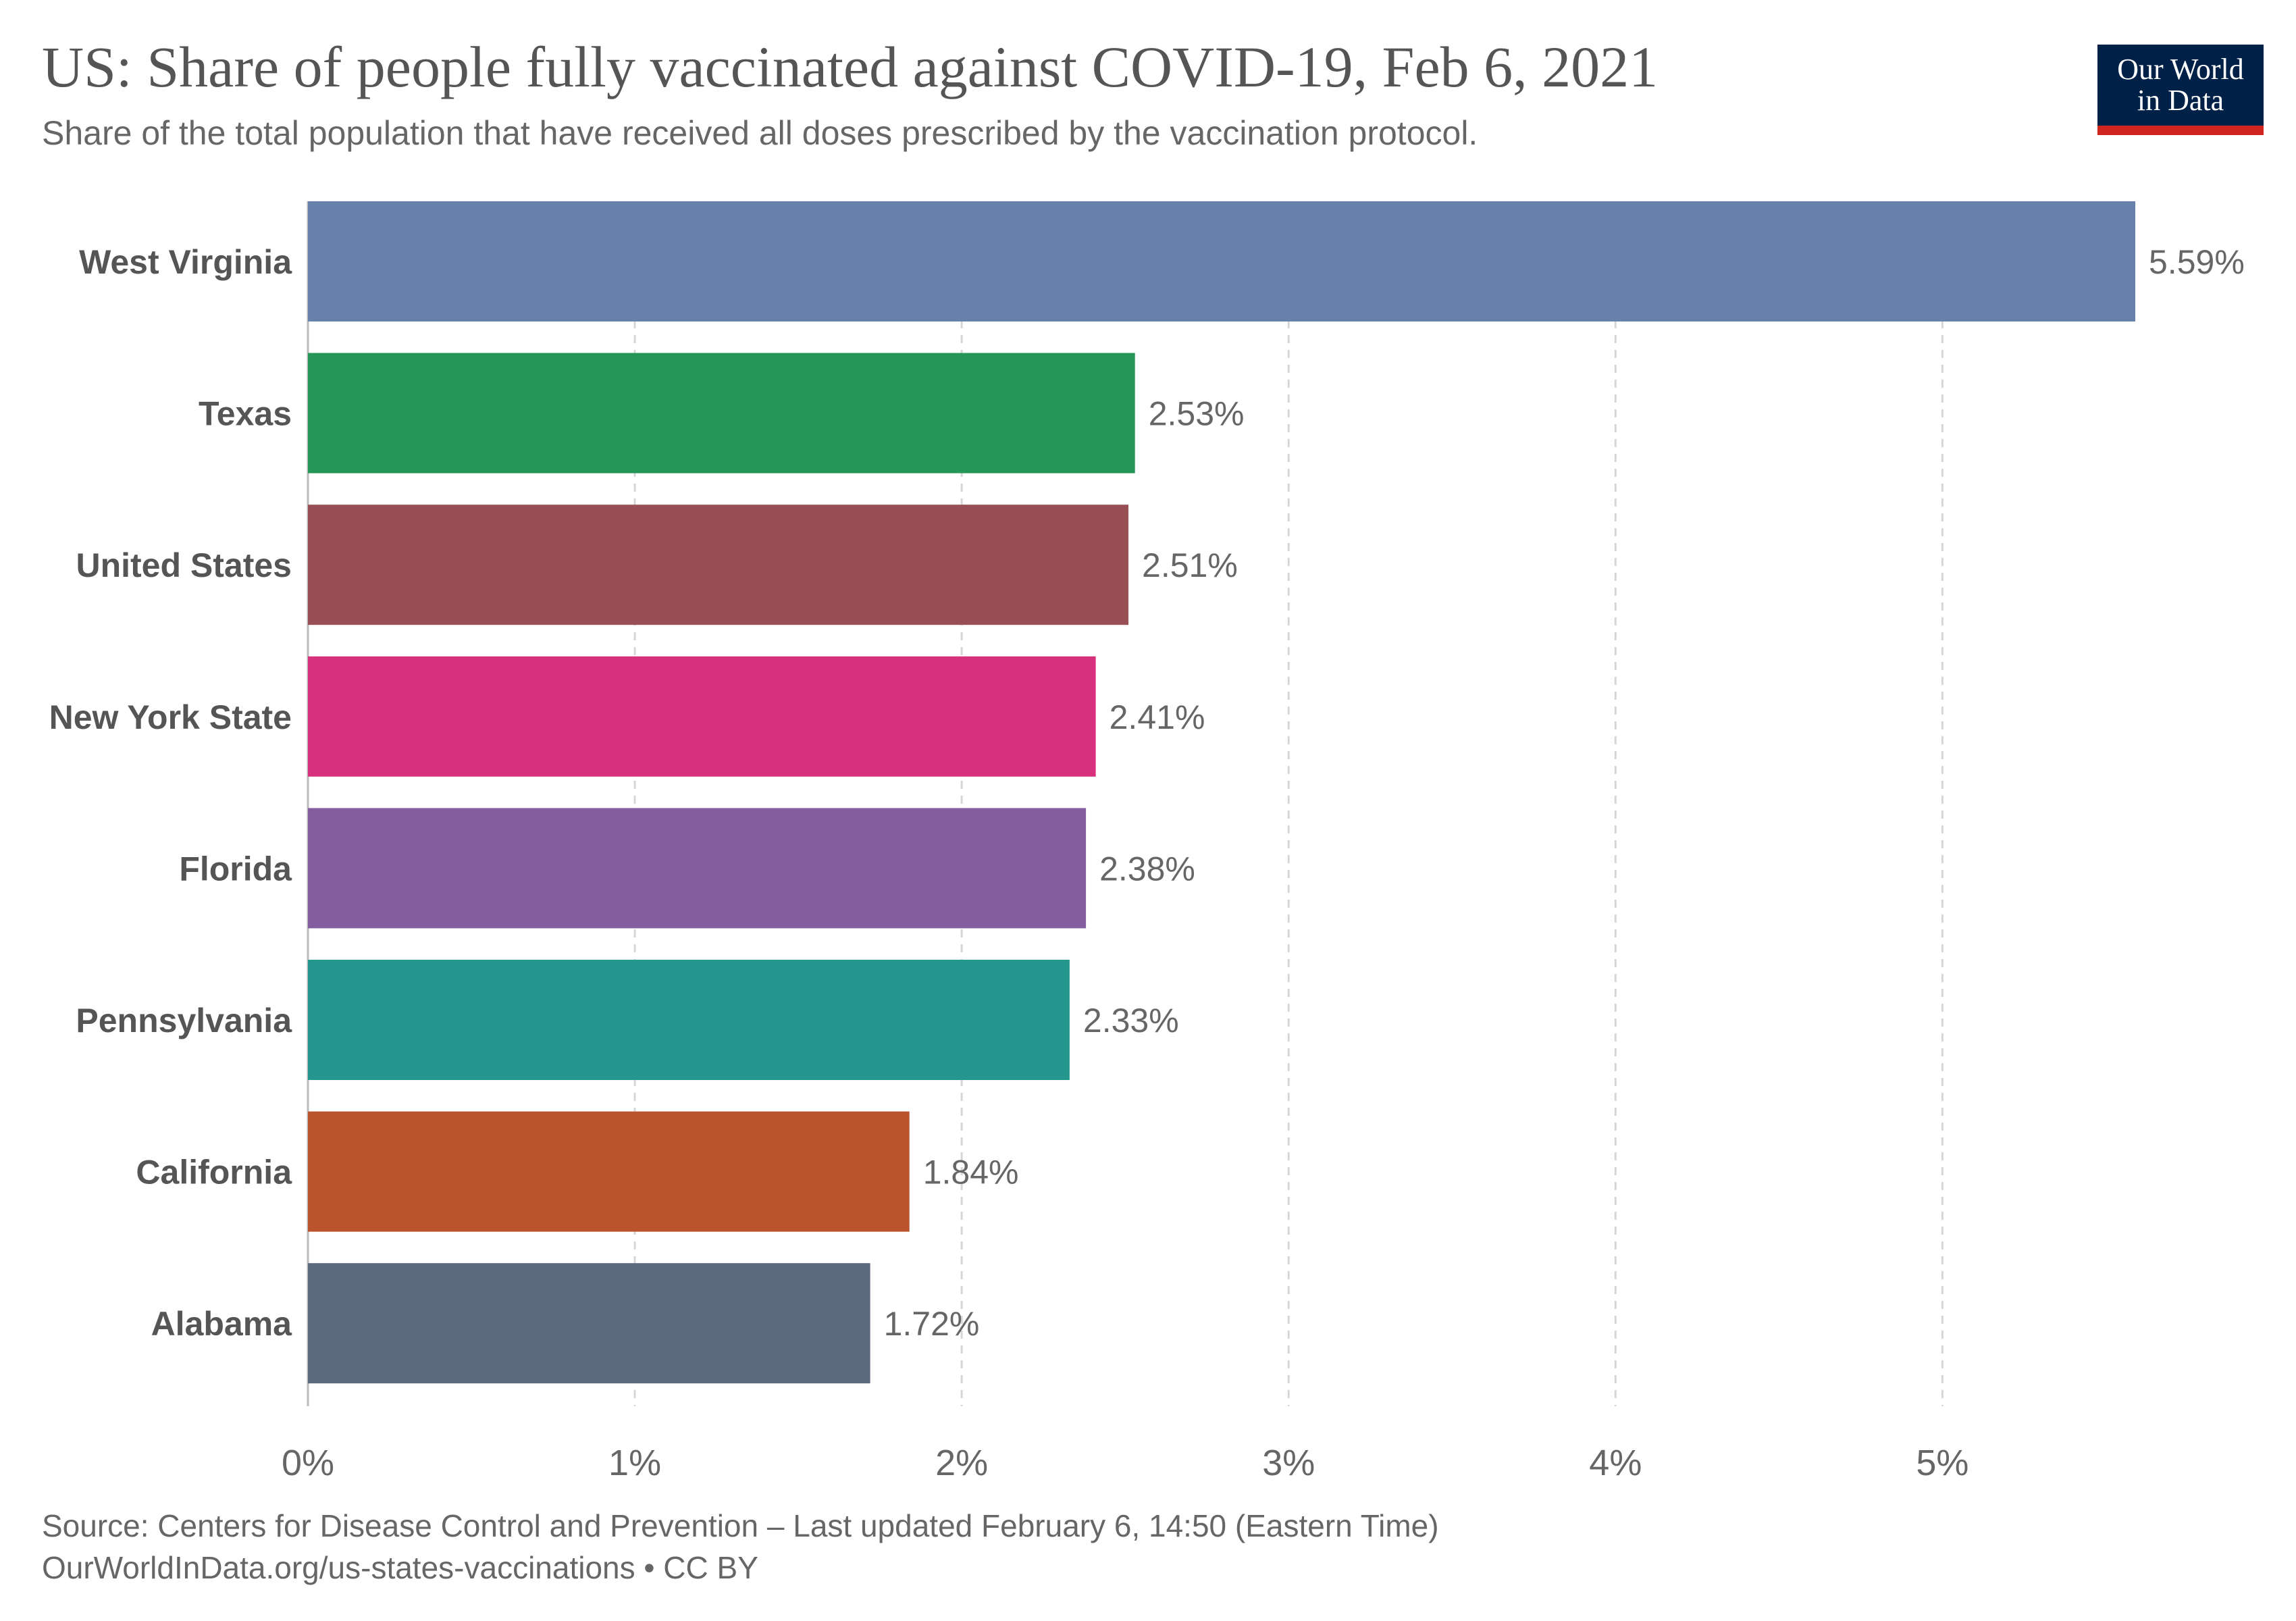 The width and height of the screenshot is (2296, 1621). What do you see at coordinates (2180, 69) in the screenshot?
I see `logo-line-1: Our World` at bounding box center [2180, 69].